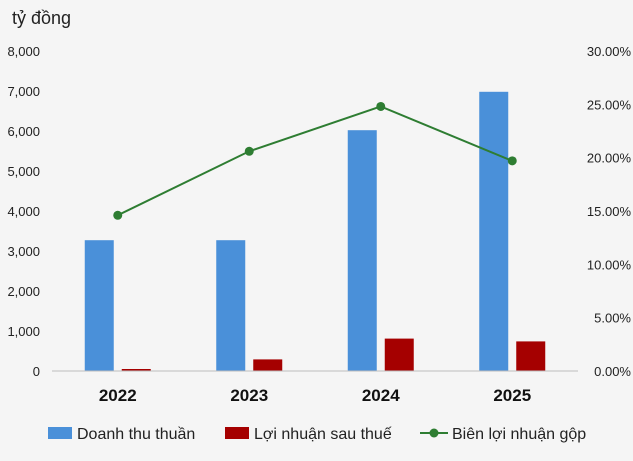  I want to click on x-tick-label: 2024, so click(381, 395).